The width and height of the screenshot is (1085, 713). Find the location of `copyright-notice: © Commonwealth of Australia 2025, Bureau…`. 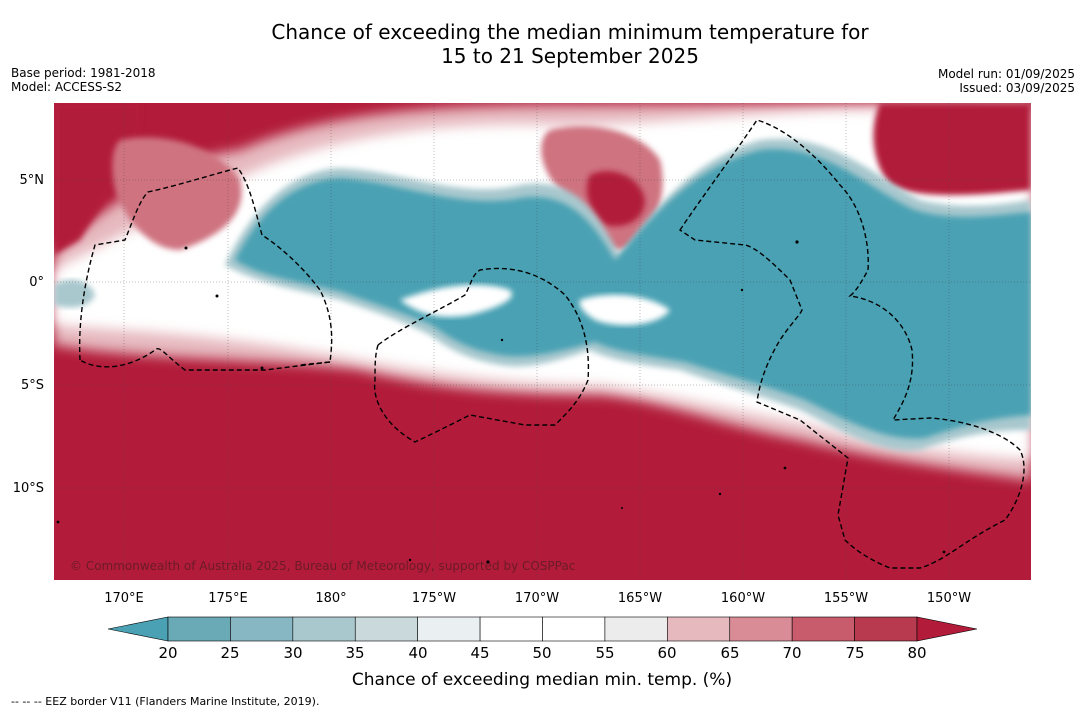

copyright-notice: © Commonwealth of Australia 2025, Bureau… is located at coordinates (322, 566).